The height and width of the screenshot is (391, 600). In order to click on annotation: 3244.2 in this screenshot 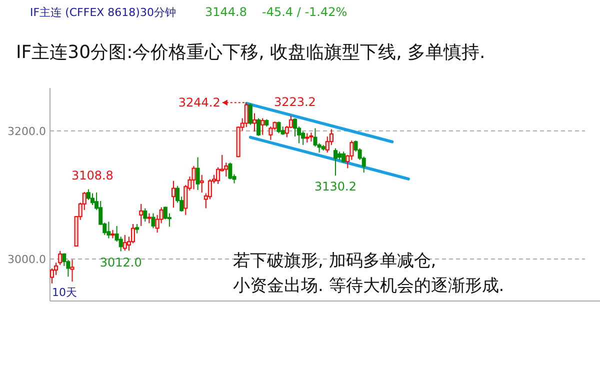, I will do `click(199, 103)`.